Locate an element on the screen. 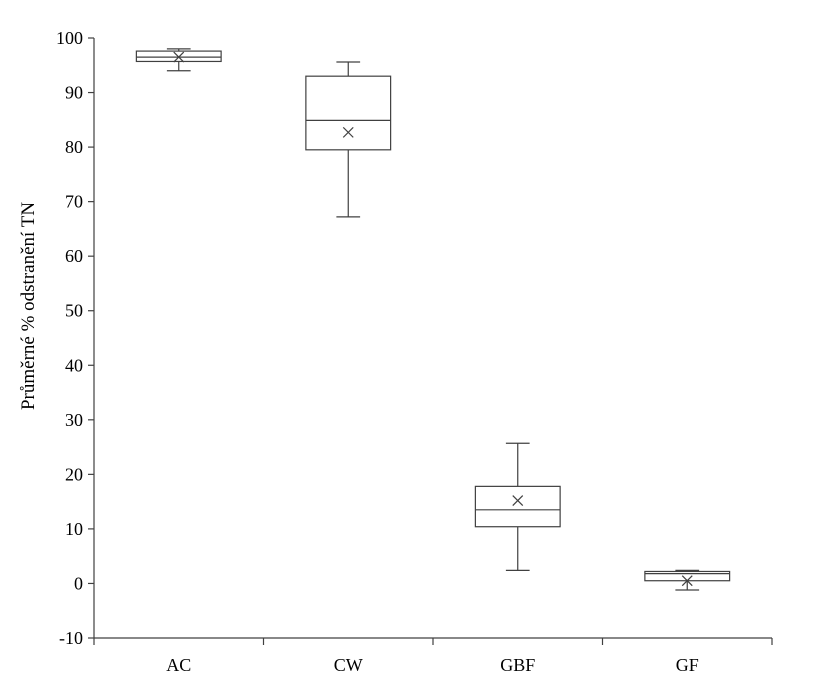 The image size is (818, 694). y-tick-label: -10 is located at coordinates (71, 638).